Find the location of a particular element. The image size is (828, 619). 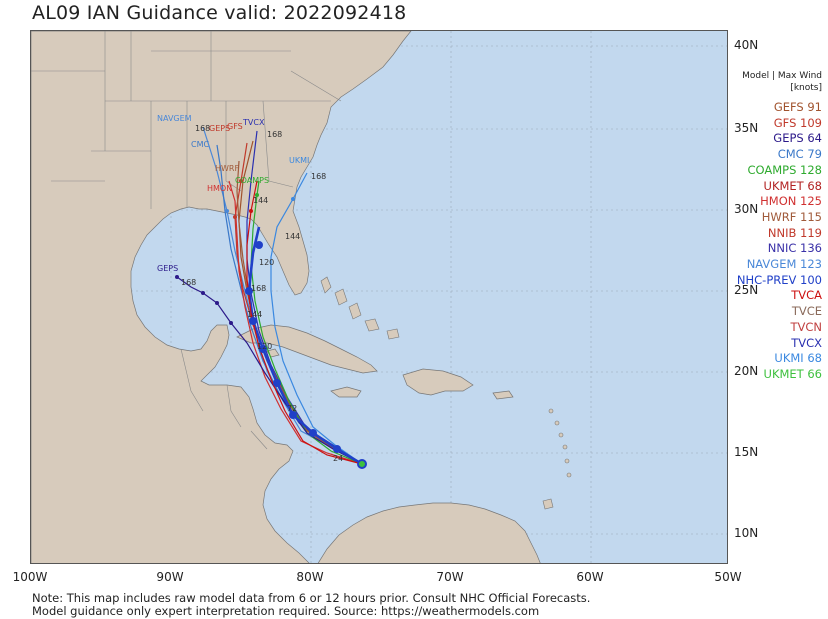

track-label-ukmi: UKMI is located at coordinates (299, 160).